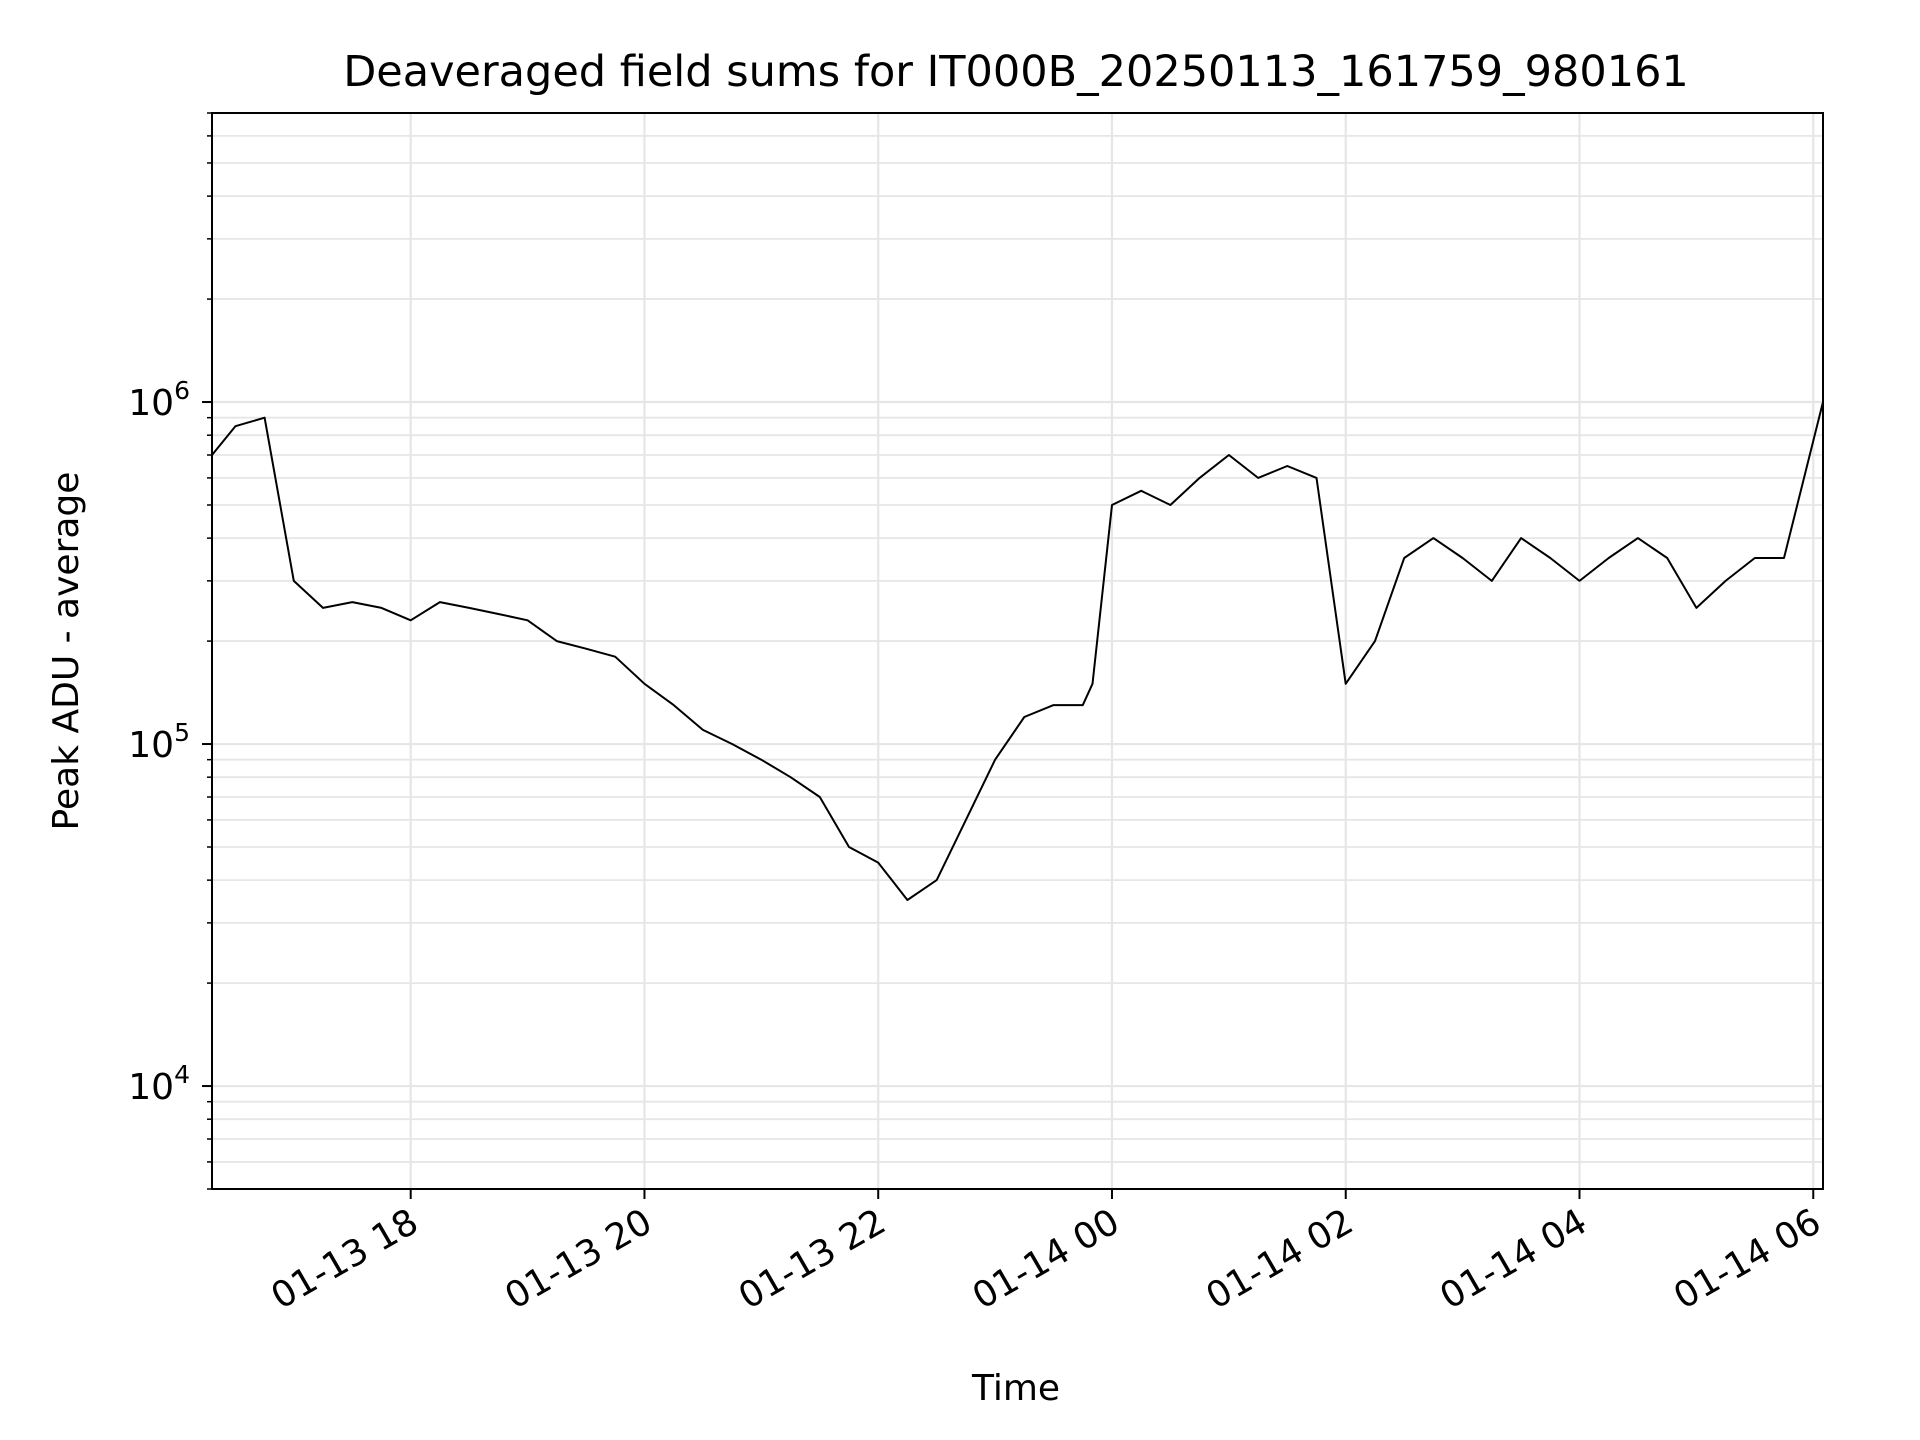 The image size is (1920, 1440). I want to click on x-axis-label: Time, so click(1015, 1388).